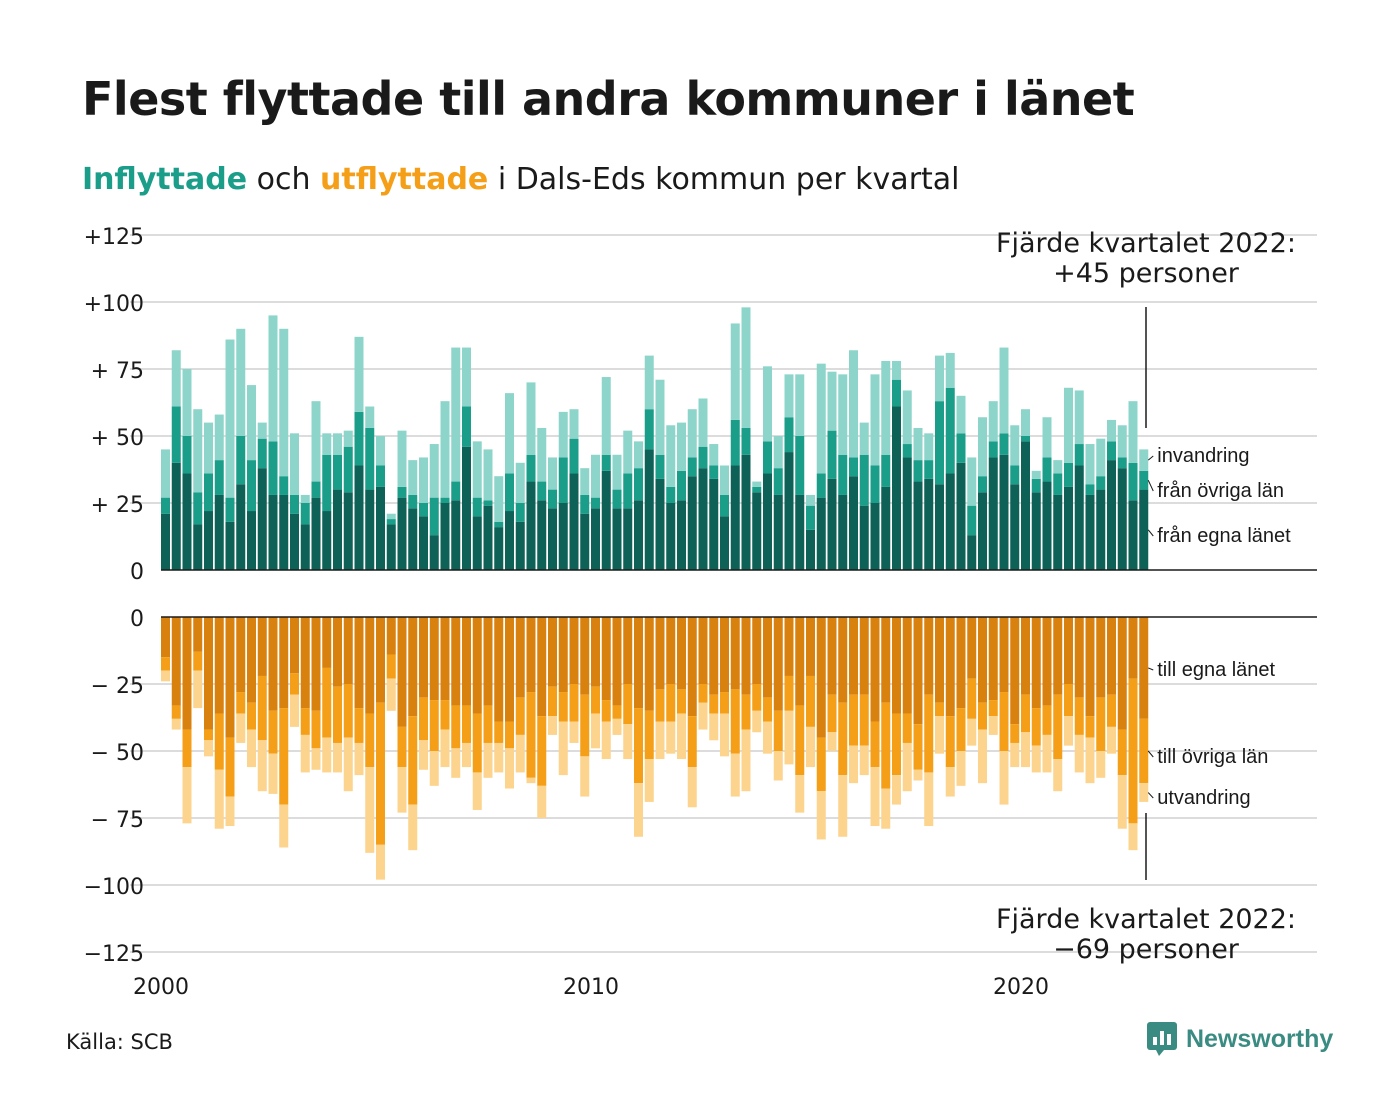 The image size is (1400, 1120). What do you see at coordinates (137, 619) in the screenshot?
I see `y-tick-label-out: 0` at bounding box center [137, 619].